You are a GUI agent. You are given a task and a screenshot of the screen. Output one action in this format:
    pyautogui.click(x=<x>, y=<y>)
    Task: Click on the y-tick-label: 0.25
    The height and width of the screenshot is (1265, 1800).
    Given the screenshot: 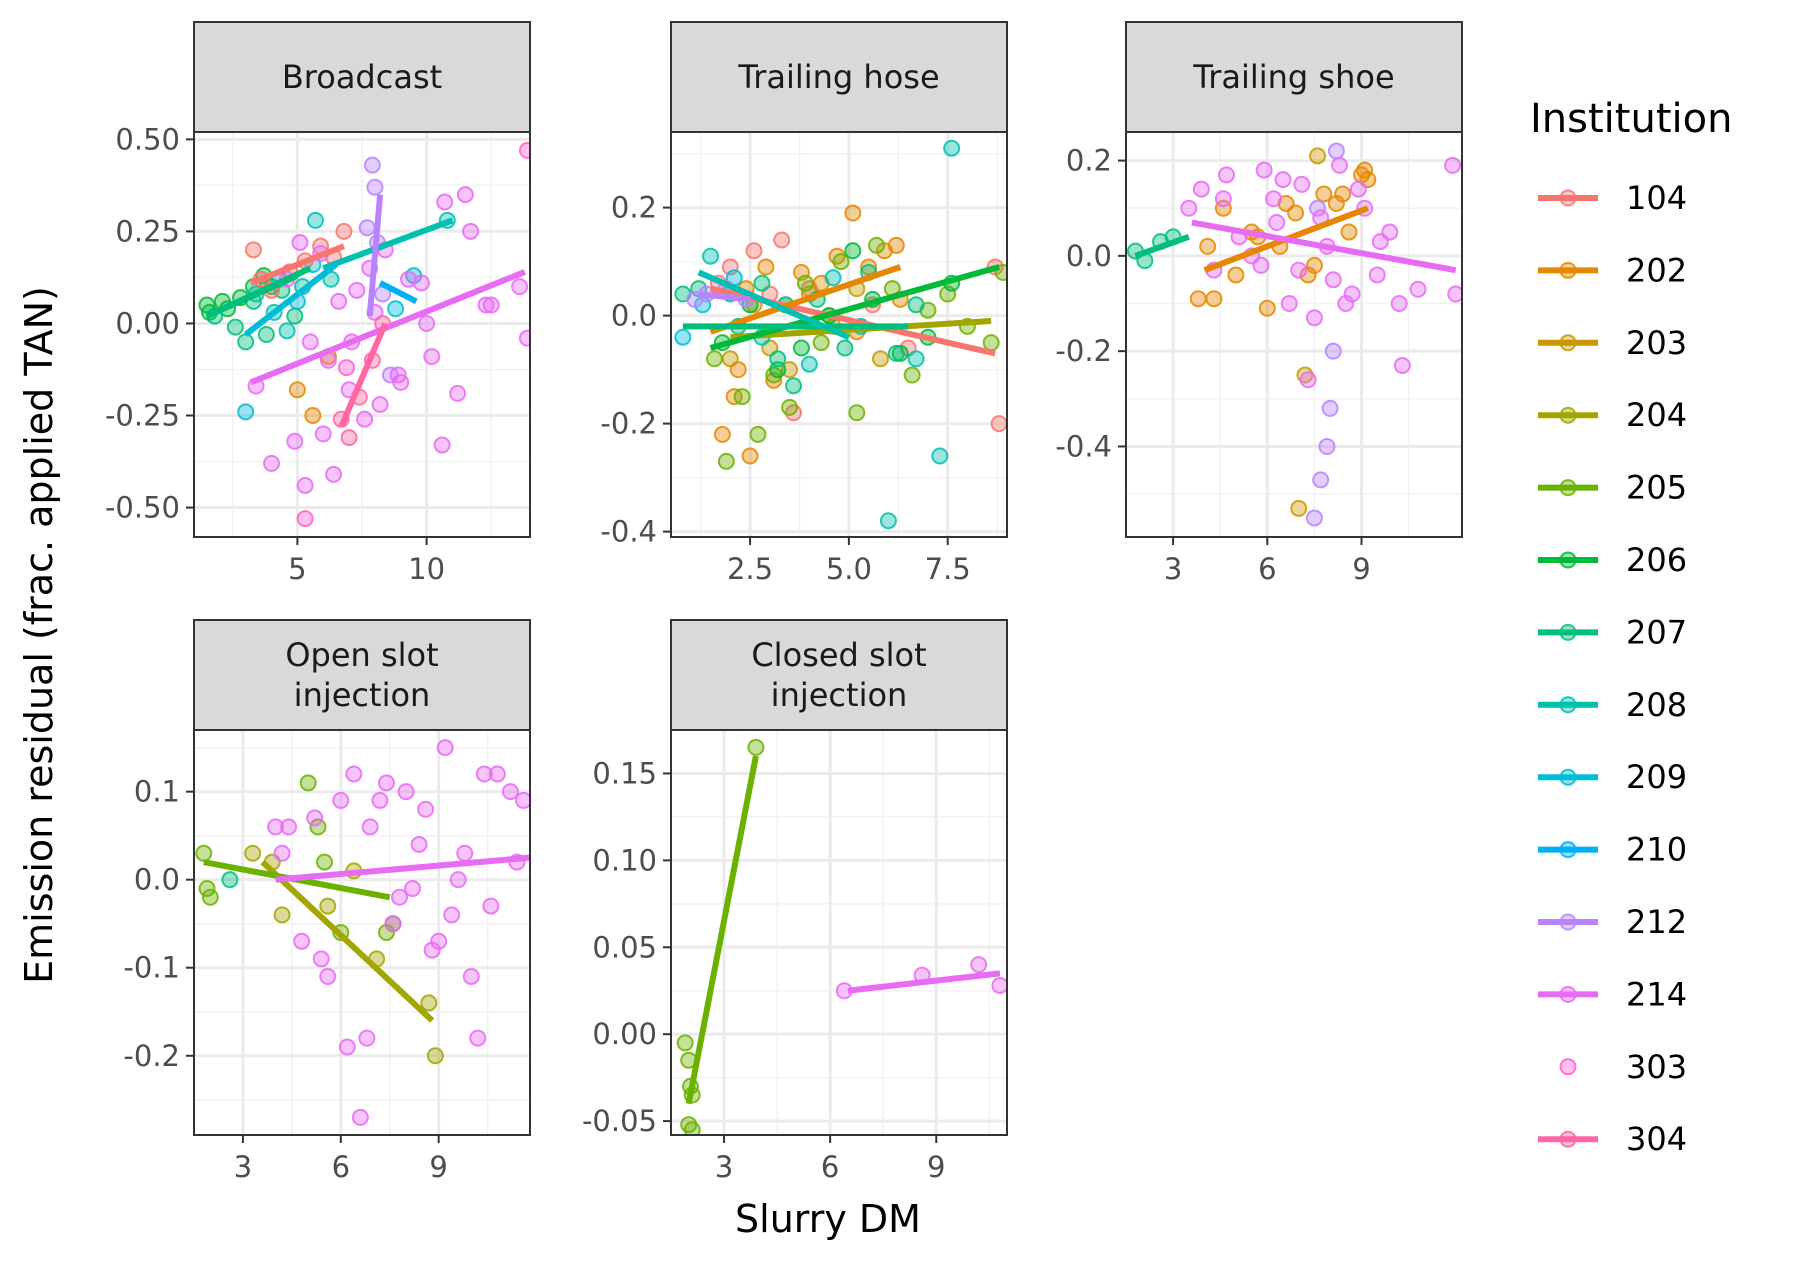 What is the action you would take?
    pyautogui.click(x=147, y=231)
    